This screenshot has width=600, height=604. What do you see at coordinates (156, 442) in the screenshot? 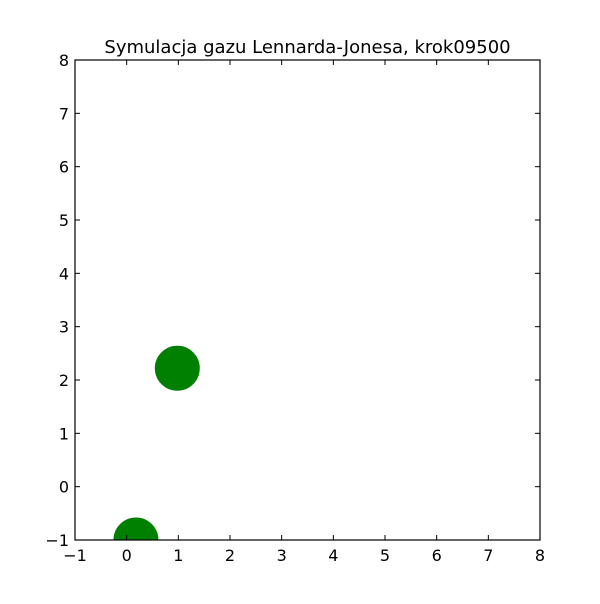
I see `points-layer` at bounding box center [156, 442].